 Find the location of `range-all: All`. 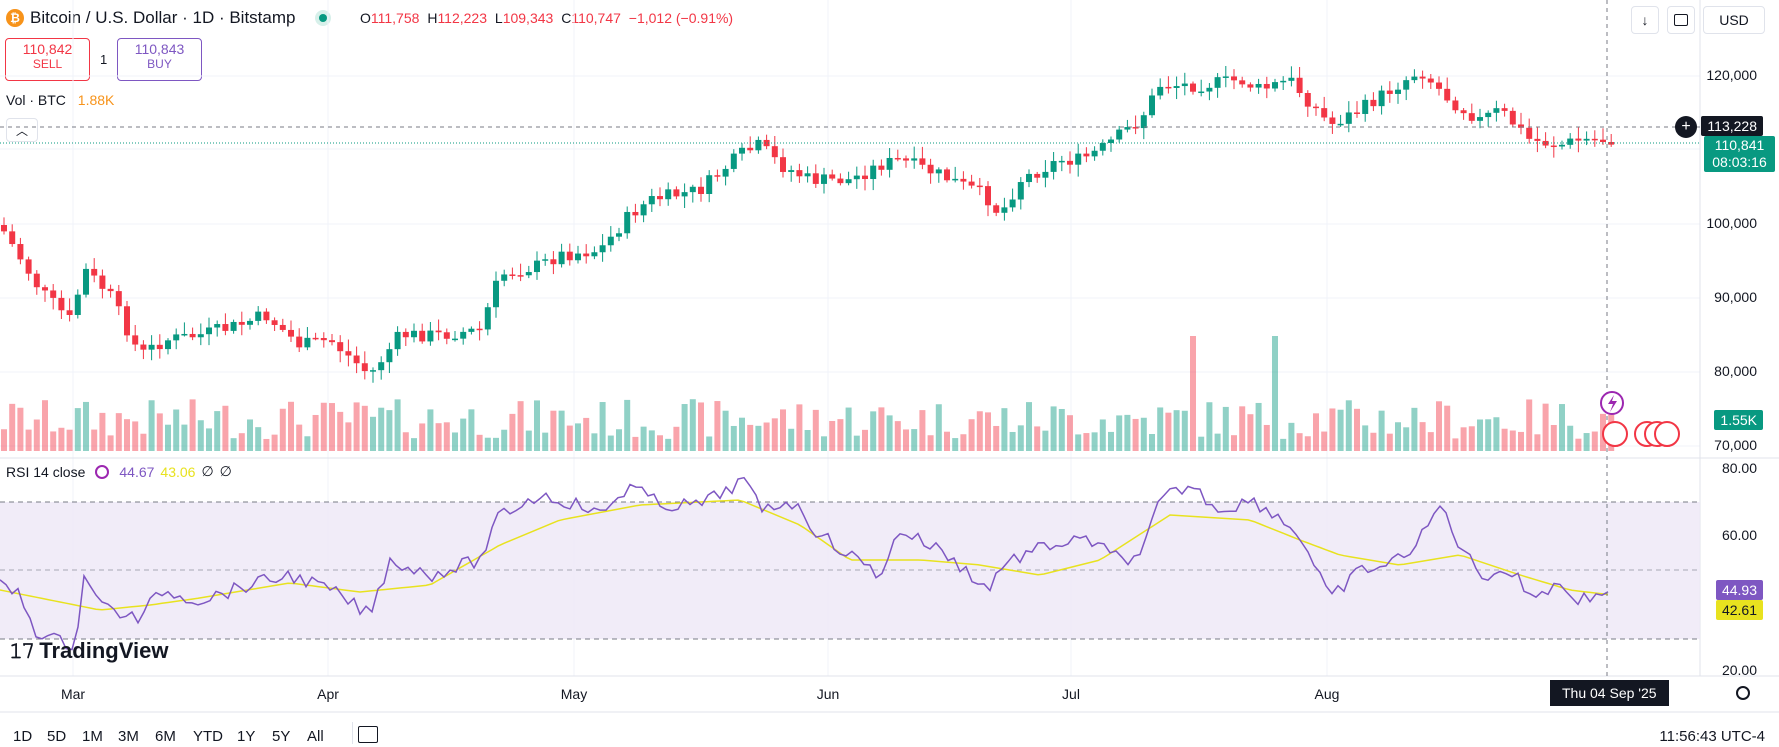

range-all: All is located at coordinates (315, 736).